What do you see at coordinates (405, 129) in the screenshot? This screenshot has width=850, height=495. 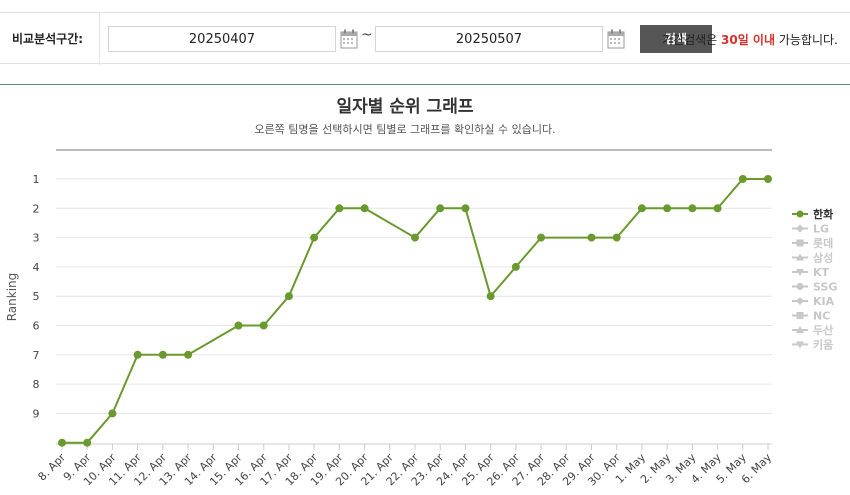 I see `chart-subtitle: 오른쪽 팀명을 선택하시면 팀별로 그래프를 확인하실 수 있습니다.` at bounding box center [405, 129].